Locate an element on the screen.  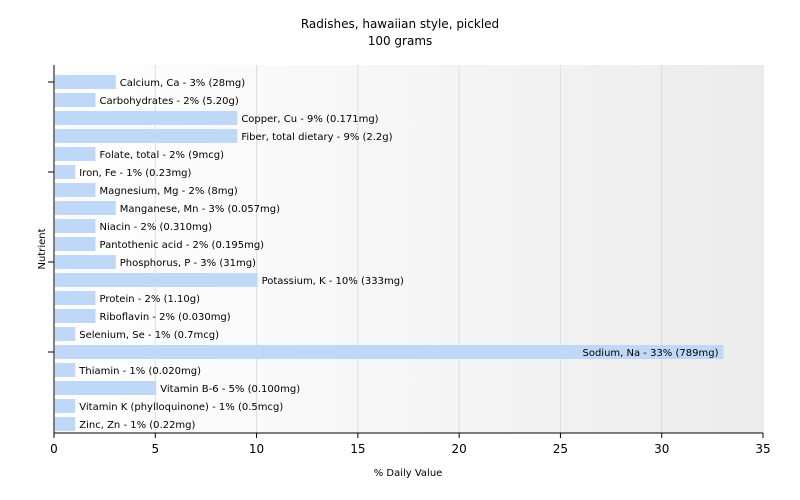
bar-label: Pantothenic acid - 2% (0.195mg) is located at coordinates (182, 245).